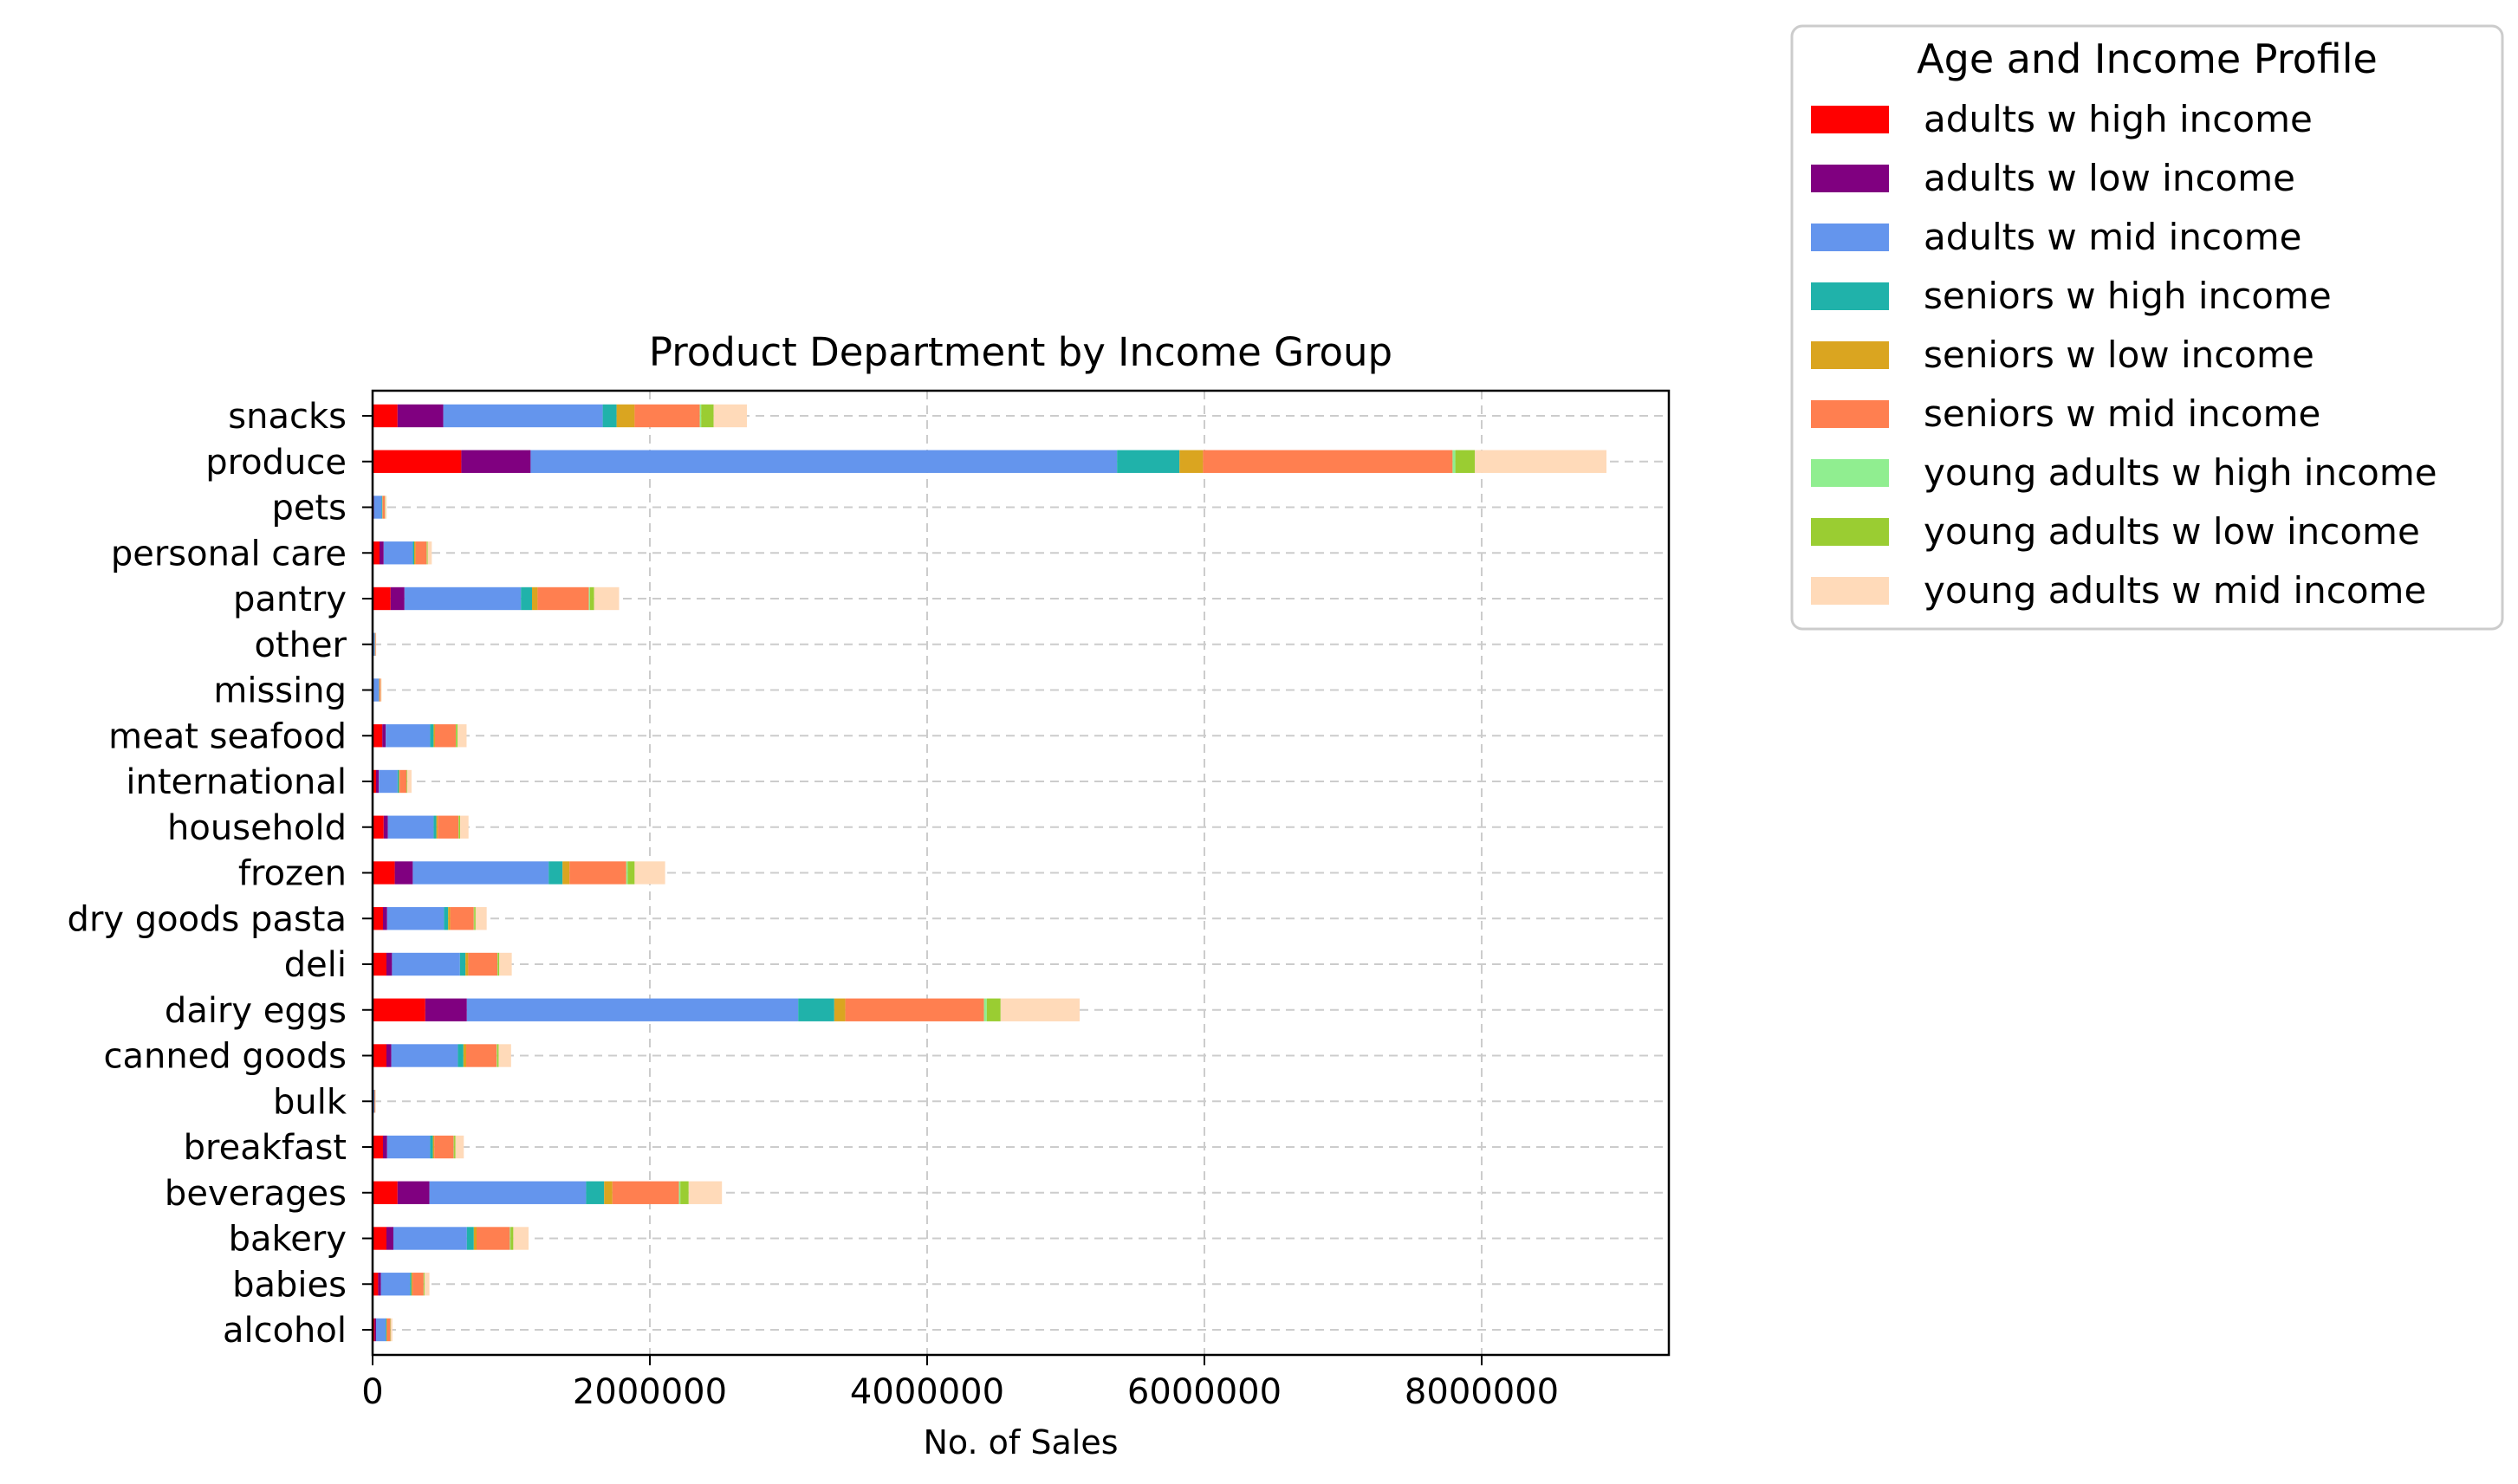 Image resolution: width=2518 pixels, height=1484 pixels. I want to click on category-label: produce, so click(276, 463).